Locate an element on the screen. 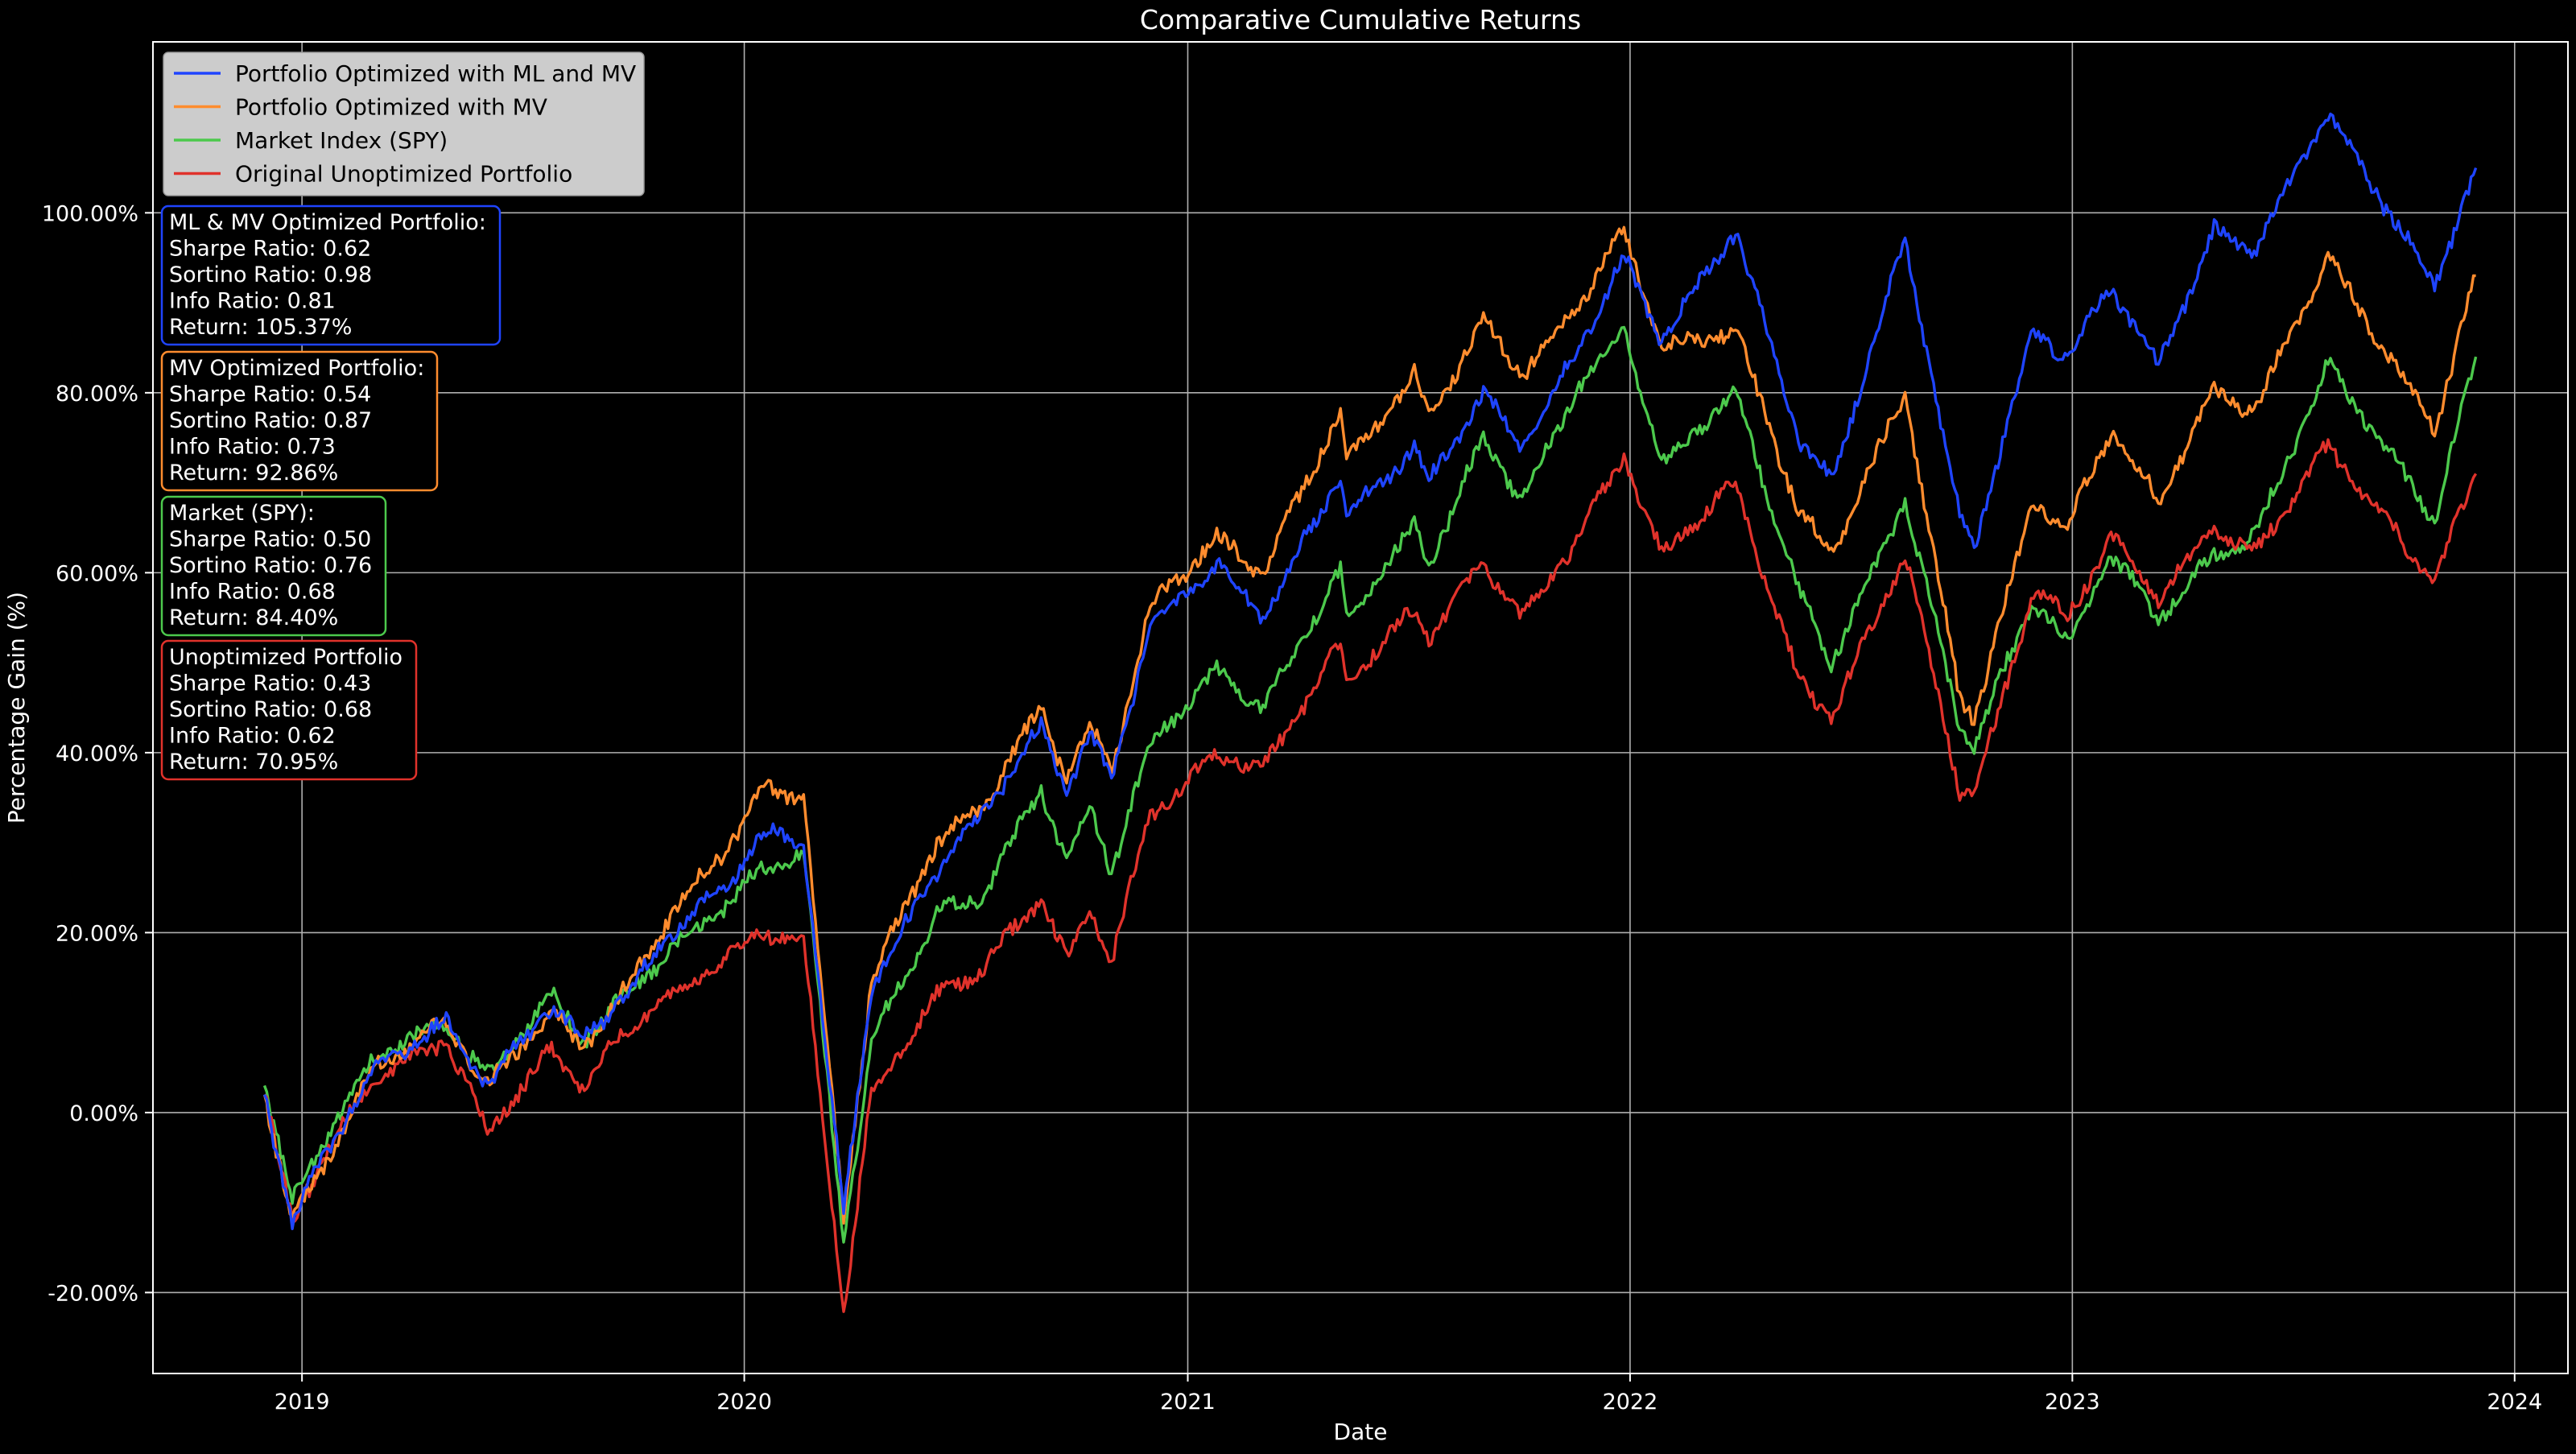 The height and width of the screenshot is (1454, 2576). x-tick-label: 2023 is located at coordinates (2072, 1402).